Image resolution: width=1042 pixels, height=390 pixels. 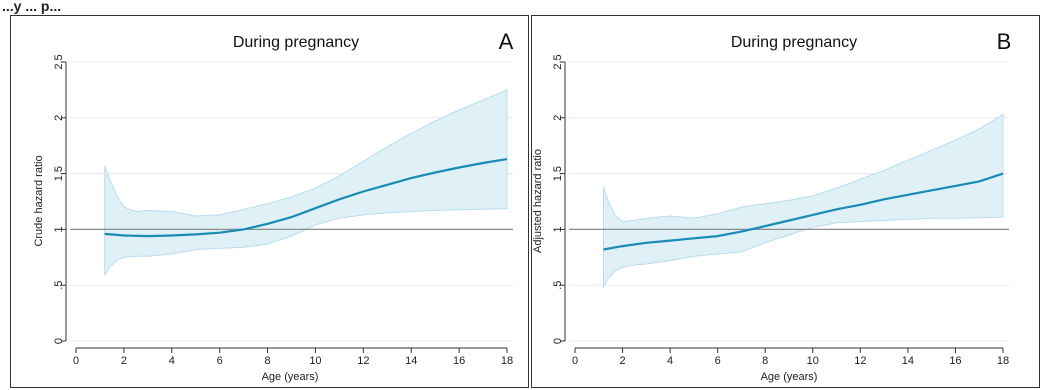 What do you see at coordinates (220, 361) in the screenshot?
I see `panel-a-x-tick-label: 6` at bounding box center [220, 361].